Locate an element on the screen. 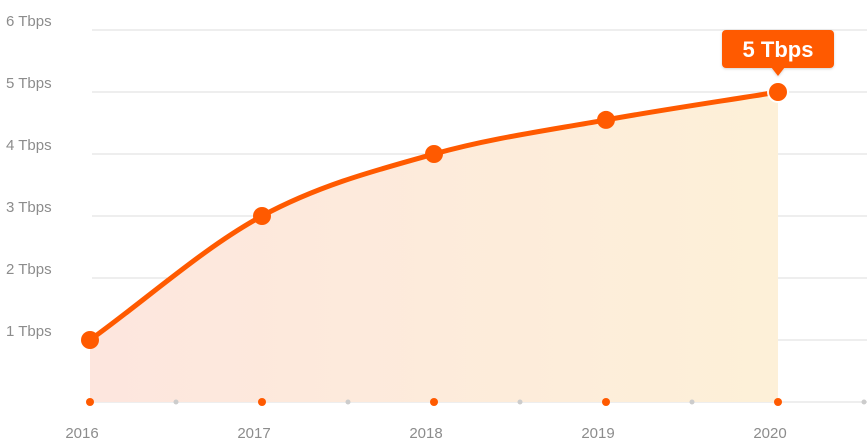  data-point-2016 is located at coordinates (90, 340).